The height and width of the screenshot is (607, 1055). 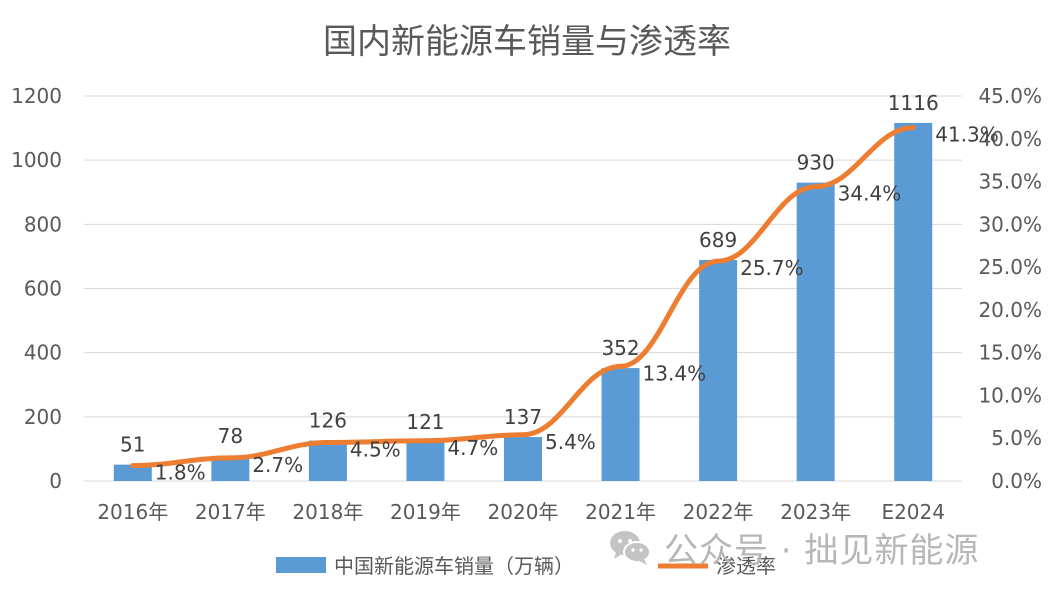 I want to click on line-data-label: 25.7%, so click(x=772, y=268).